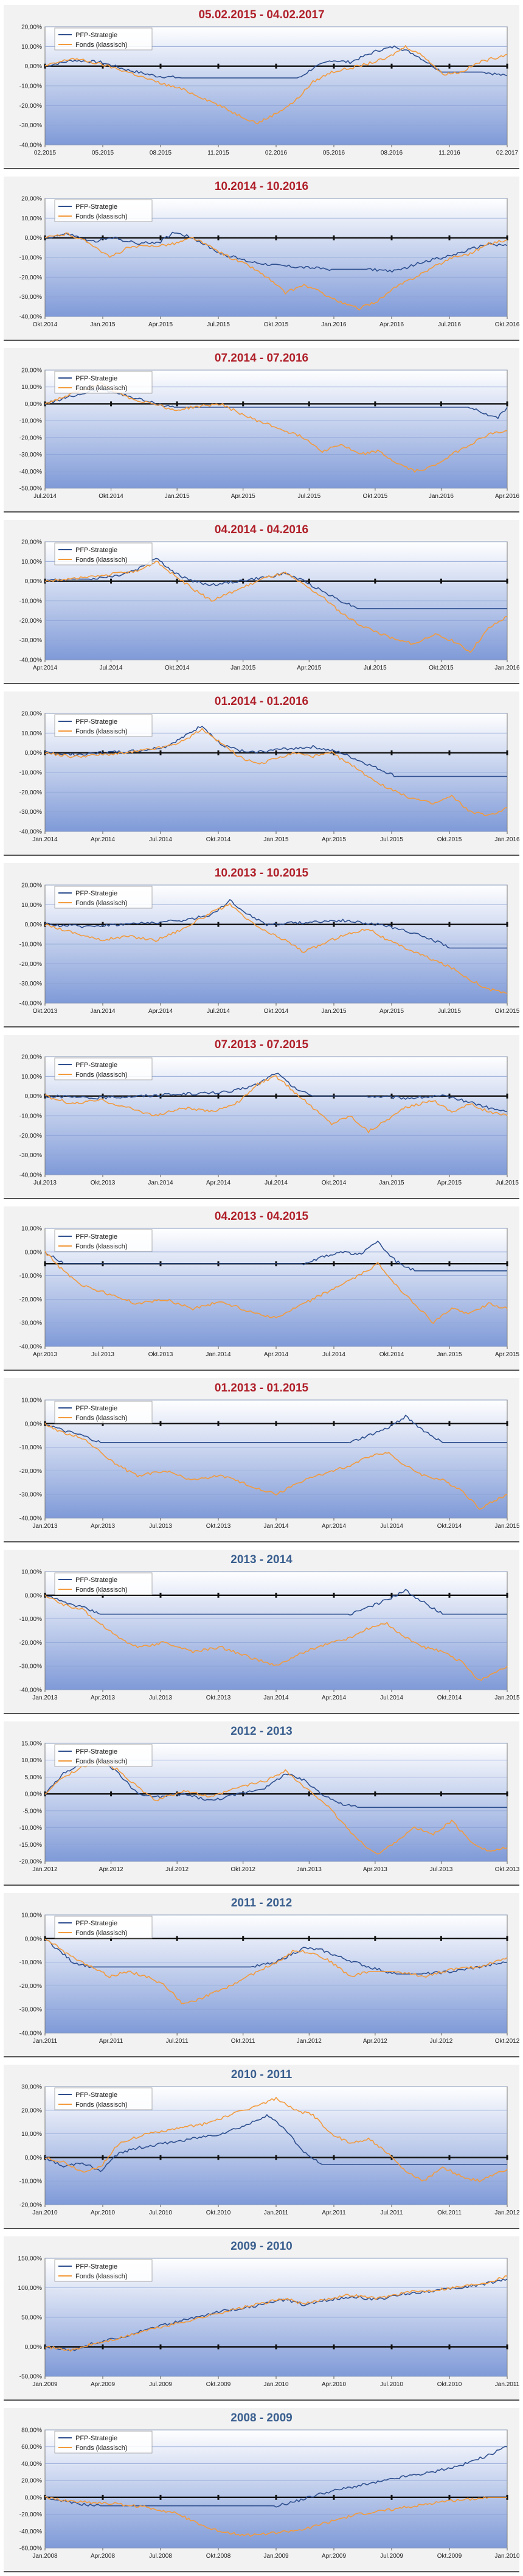  Describe the element at coordinates (334, 2556) in the screenshot. I see `x-tick-label: Apr.2009` at that location.